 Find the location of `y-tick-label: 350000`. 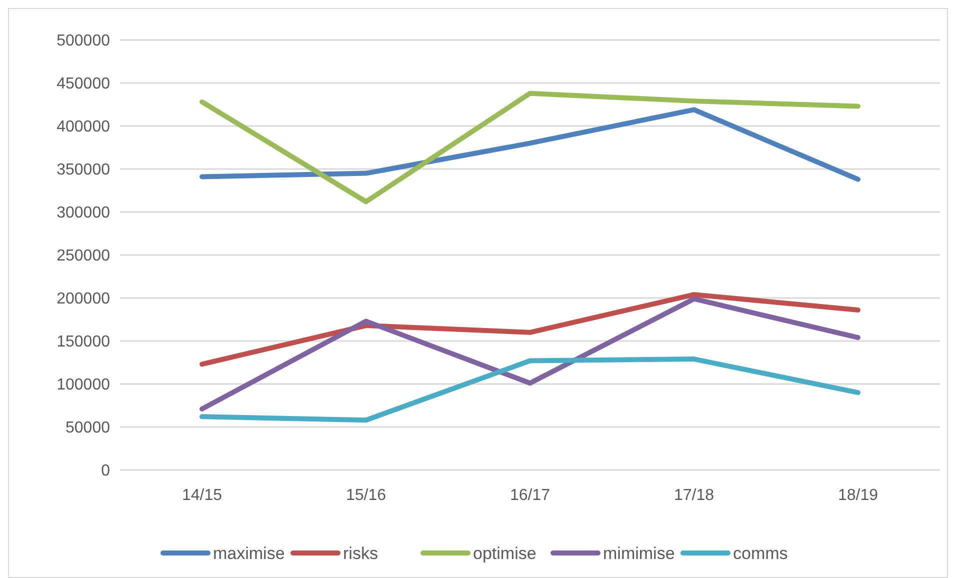

y-tick-label: 350000 is located at coordinates (83, 170).